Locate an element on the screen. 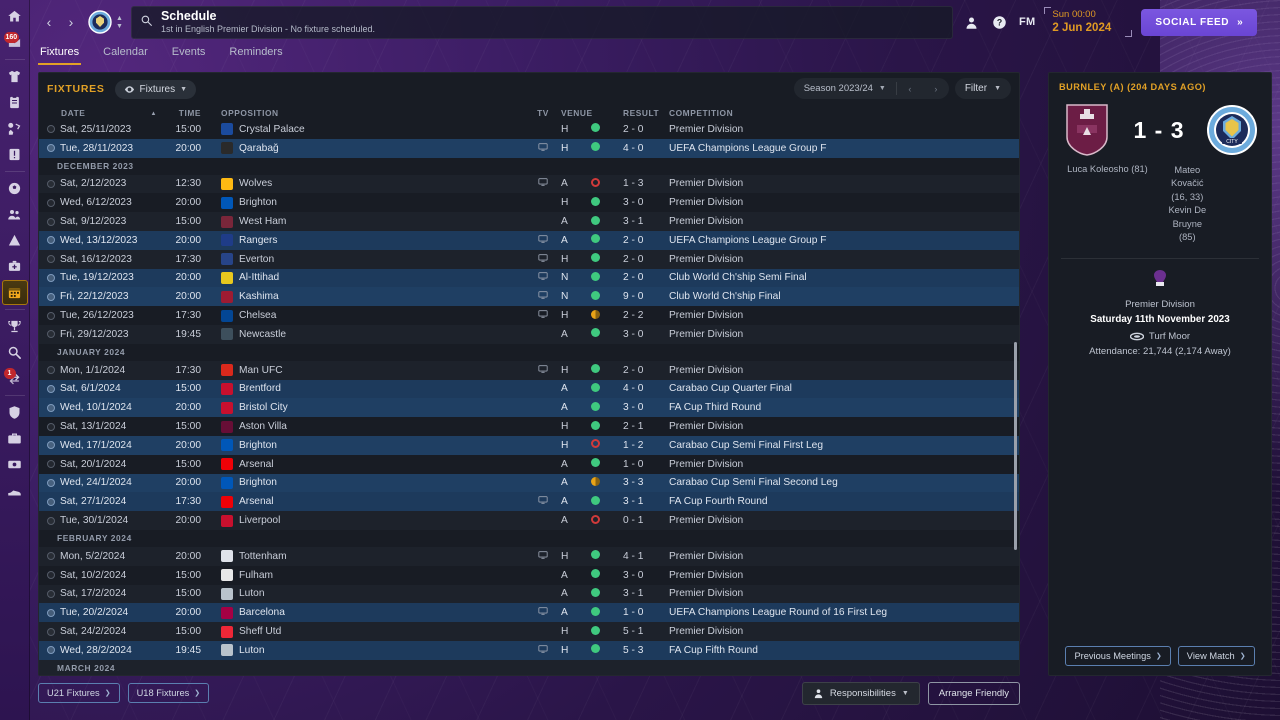  season-selector: Season 2023/24 ▼ is located at coordinates (845, 88).